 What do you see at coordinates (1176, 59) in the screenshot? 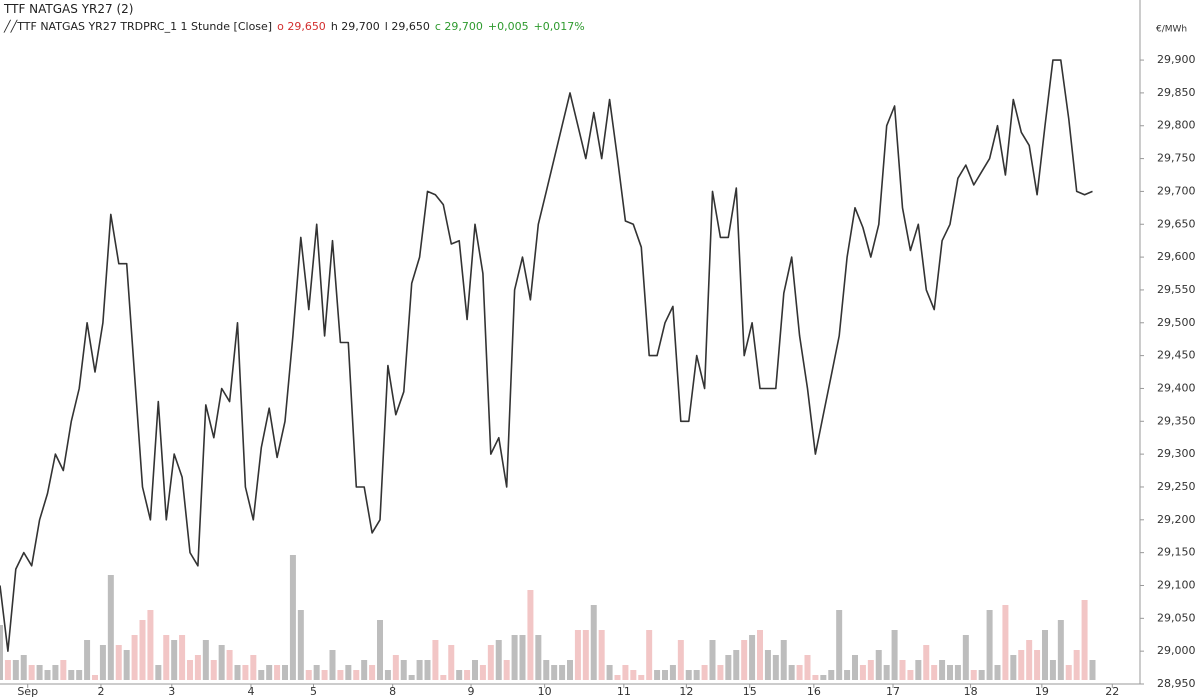
I see `y-tick-label: 29,900` at bounding box center [1176, 59].